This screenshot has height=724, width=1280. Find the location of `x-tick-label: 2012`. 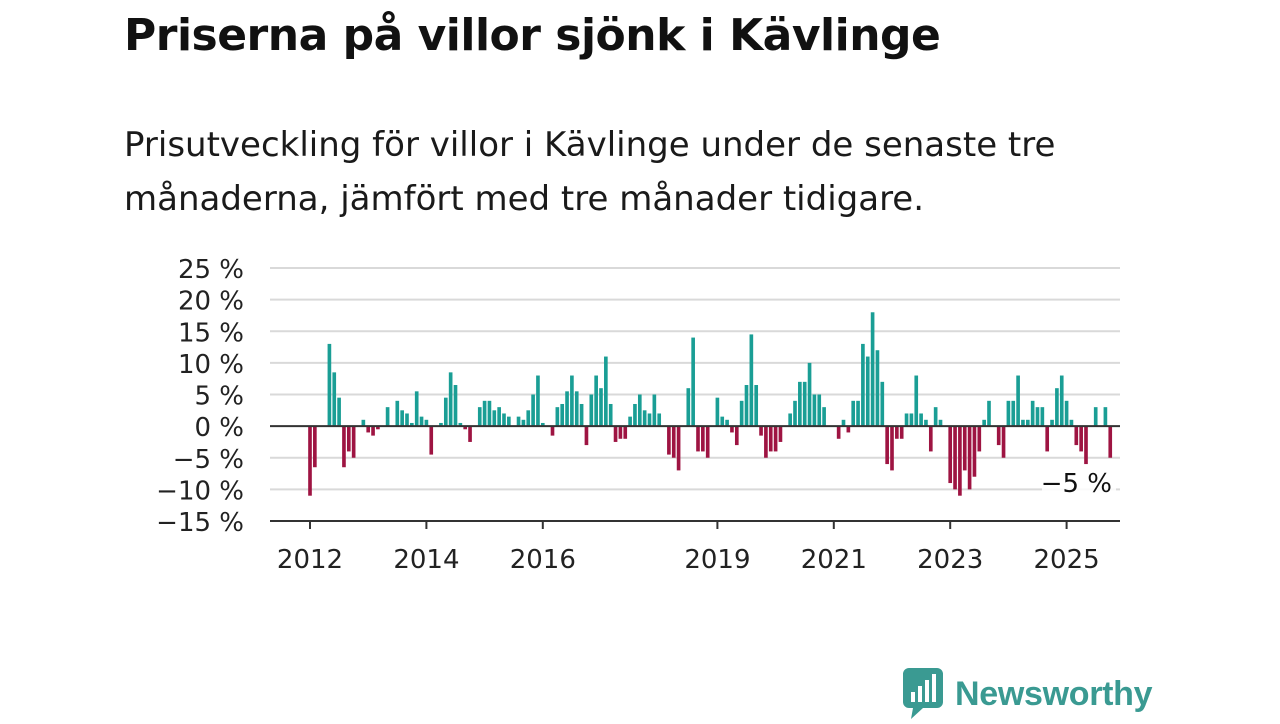

x-tick-label: 2012 is located at coordinates (310, 560).